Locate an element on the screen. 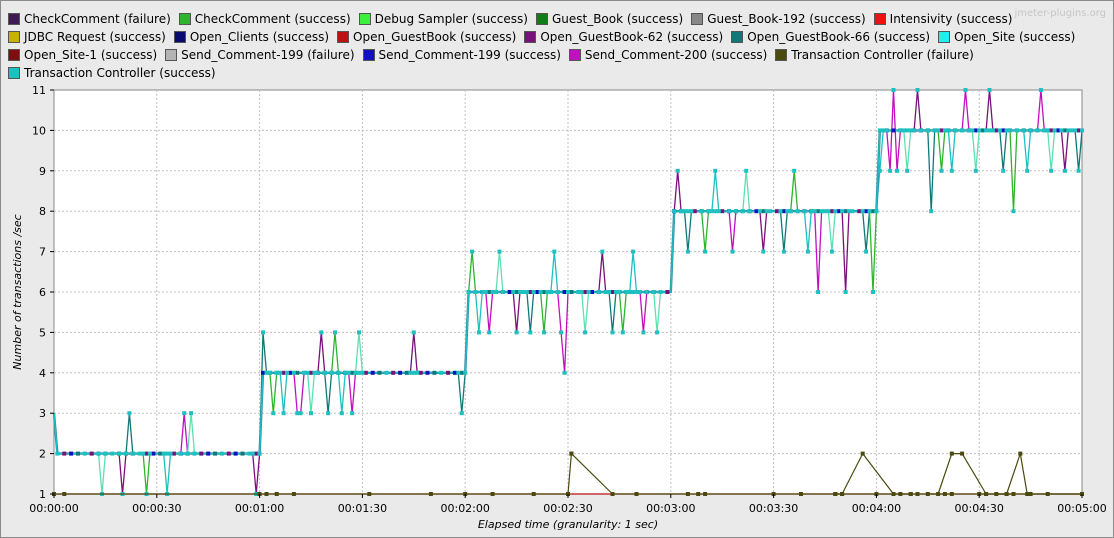 Image resolution: width=1114 pixels, height=538 pixels. legend-item: Transaction Controller (failure) is located at coordinates (874, 55).